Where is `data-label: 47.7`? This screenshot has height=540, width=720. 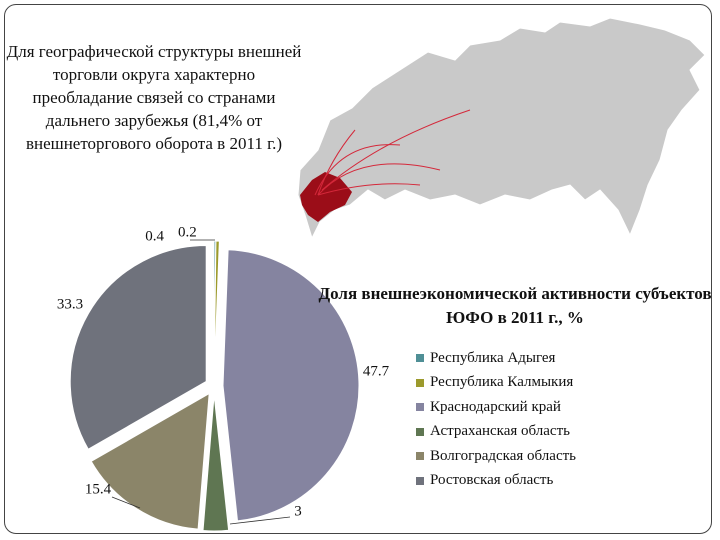 data-label: 47.7 is located at coordinates (376, 371).